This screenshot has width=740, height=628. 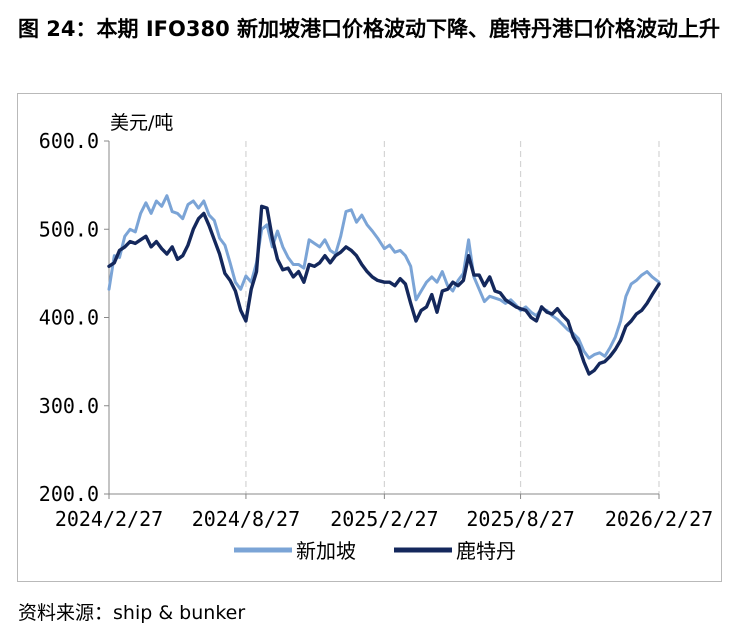 What do you see at coordinates (141, 123) in the screenshot?
I see `y-unit-label: 美元/吨` at bounding box center [141, 123].